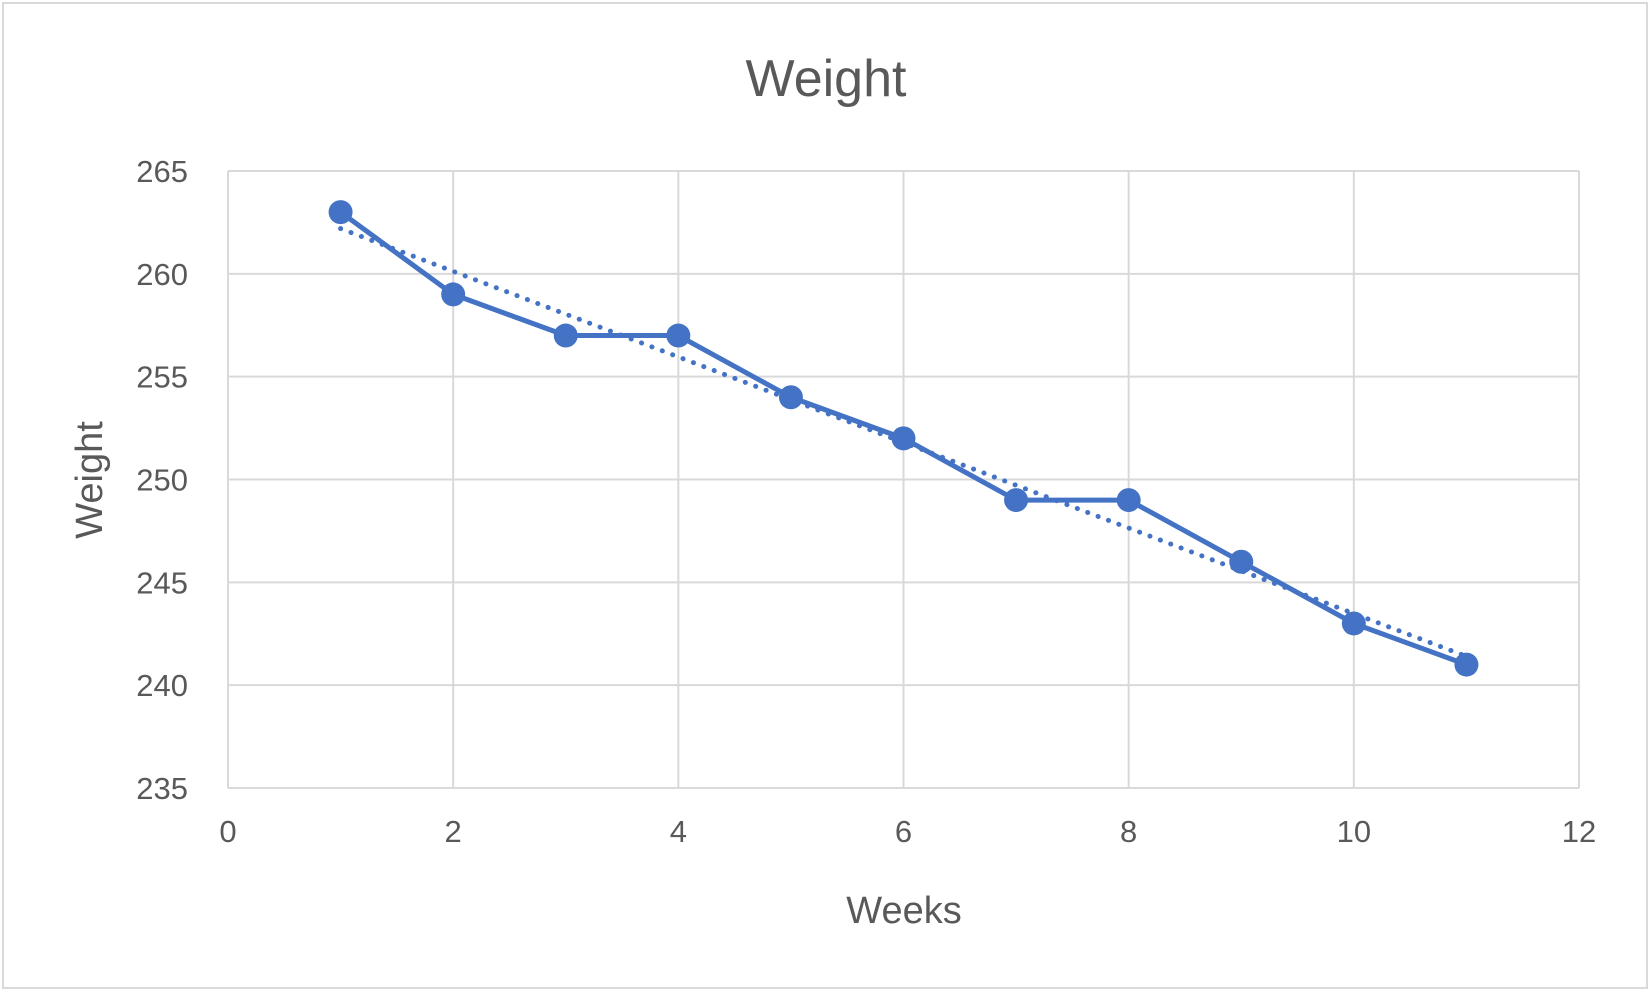 This screenshot has height=993, width=1652. What do you see at coordinates (227, 831) in the screenshot?
I see `x-tick-label: 0` at bounding box center [227, 831].